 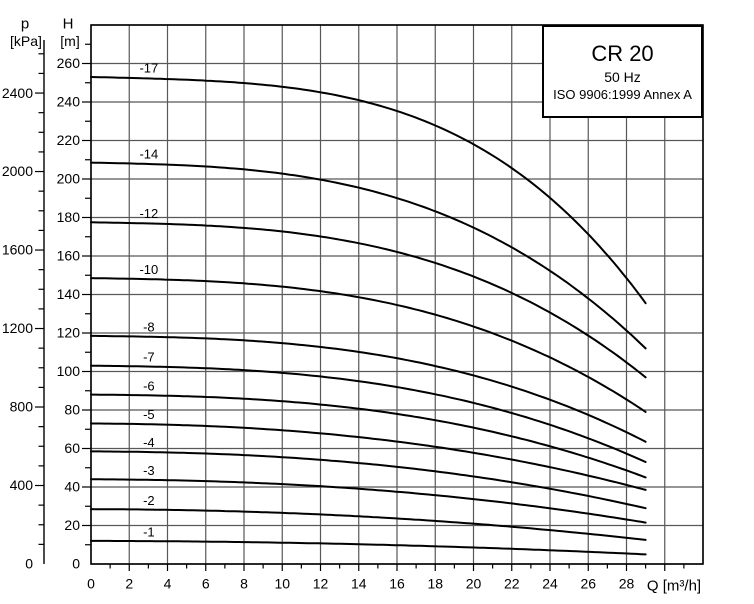 What do you see at coordinates (622, 94) in the screenshot?
I see `test-standard-label: ISO 9906:1999 Annex A` at bounding box center [622, 94].